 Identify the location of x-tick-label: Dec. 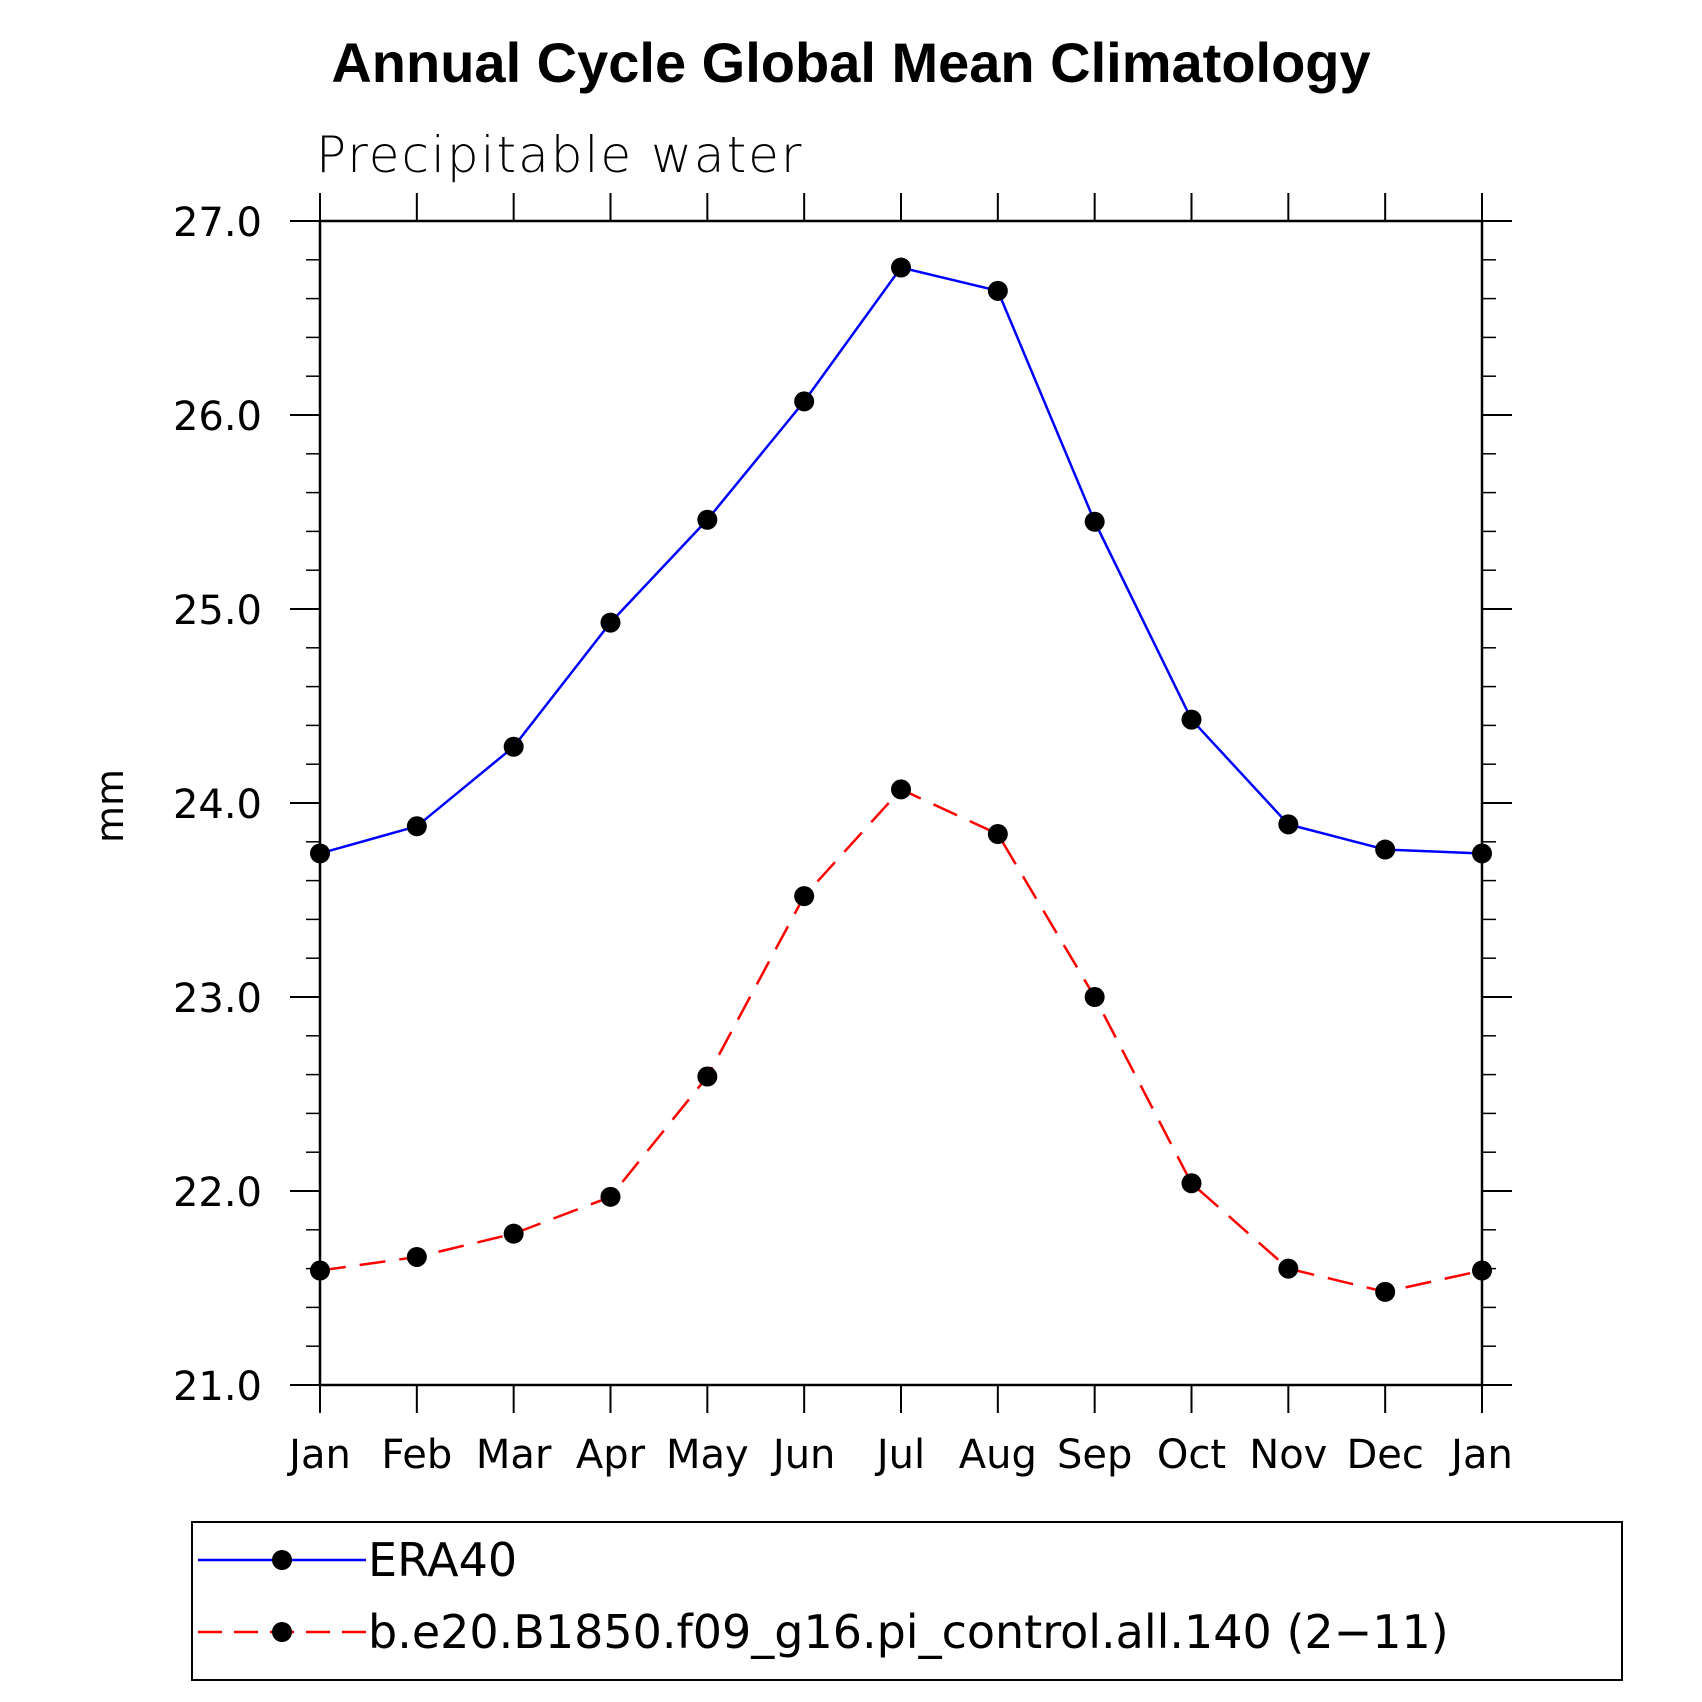
(1384, 1455).